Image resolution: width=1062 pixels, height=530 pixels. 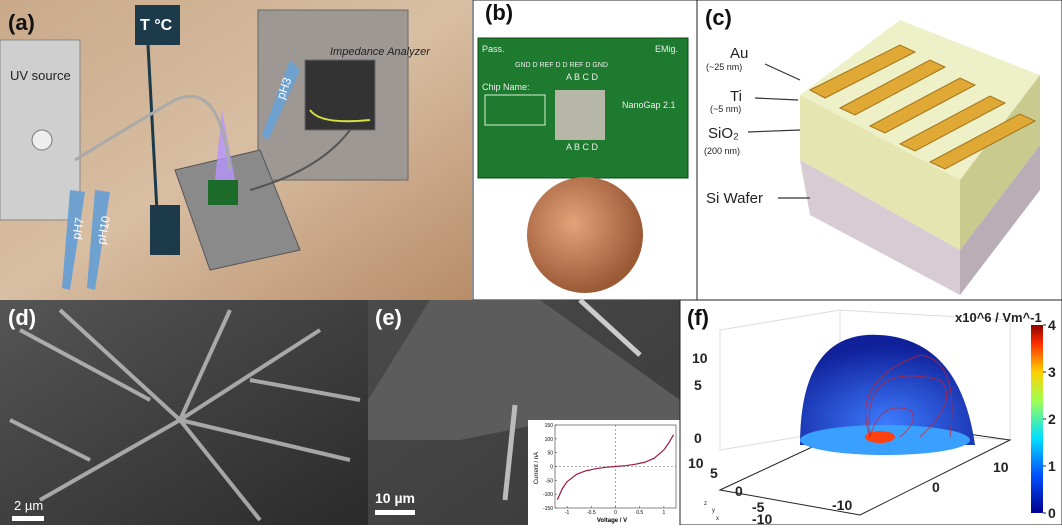 I want to click on screen-curve, so click(x=340, y=116).